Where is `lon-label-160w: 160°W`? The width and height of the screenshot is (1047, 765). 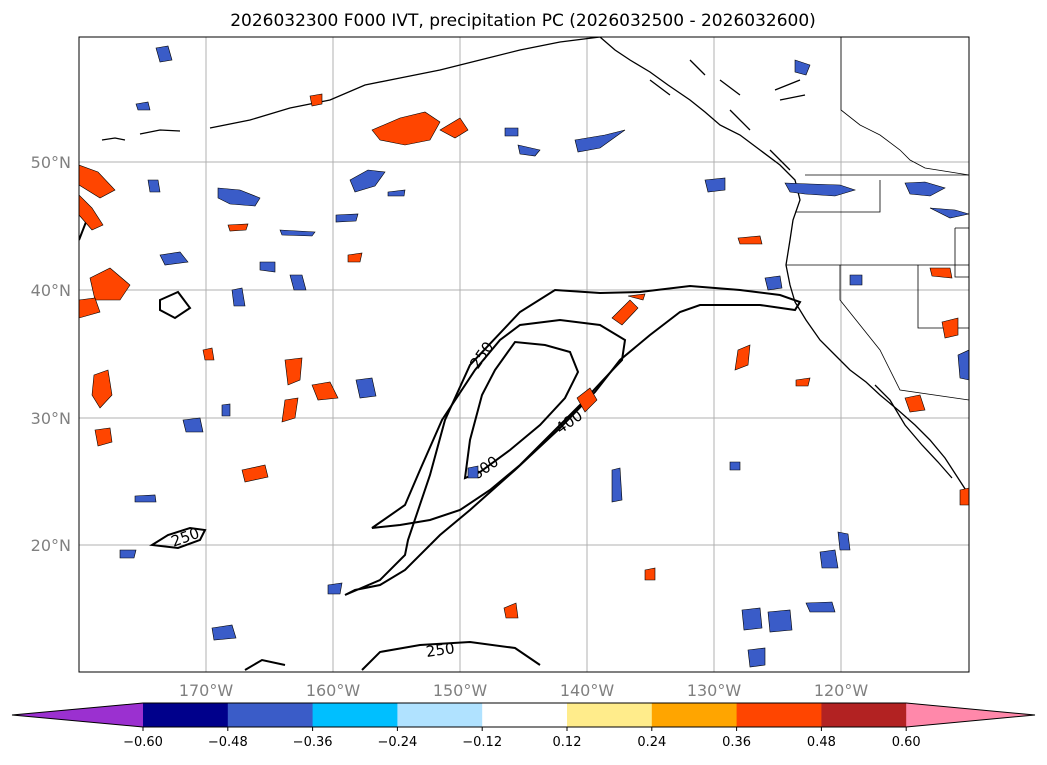 lon-label-160w: 160°W is located at coordinates (333, 690).